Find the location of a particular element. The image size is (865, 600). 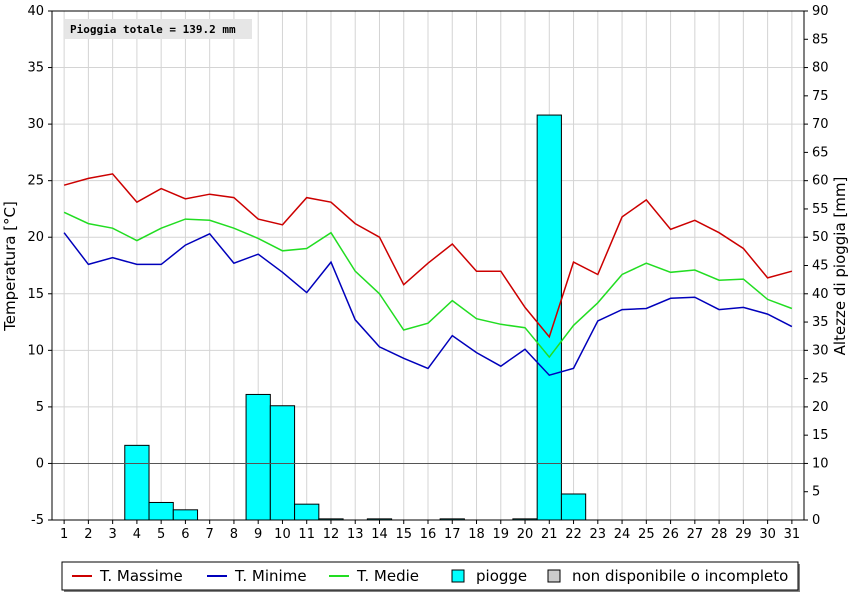

right-tick-label: 10 is located at coordinates (820, 463).